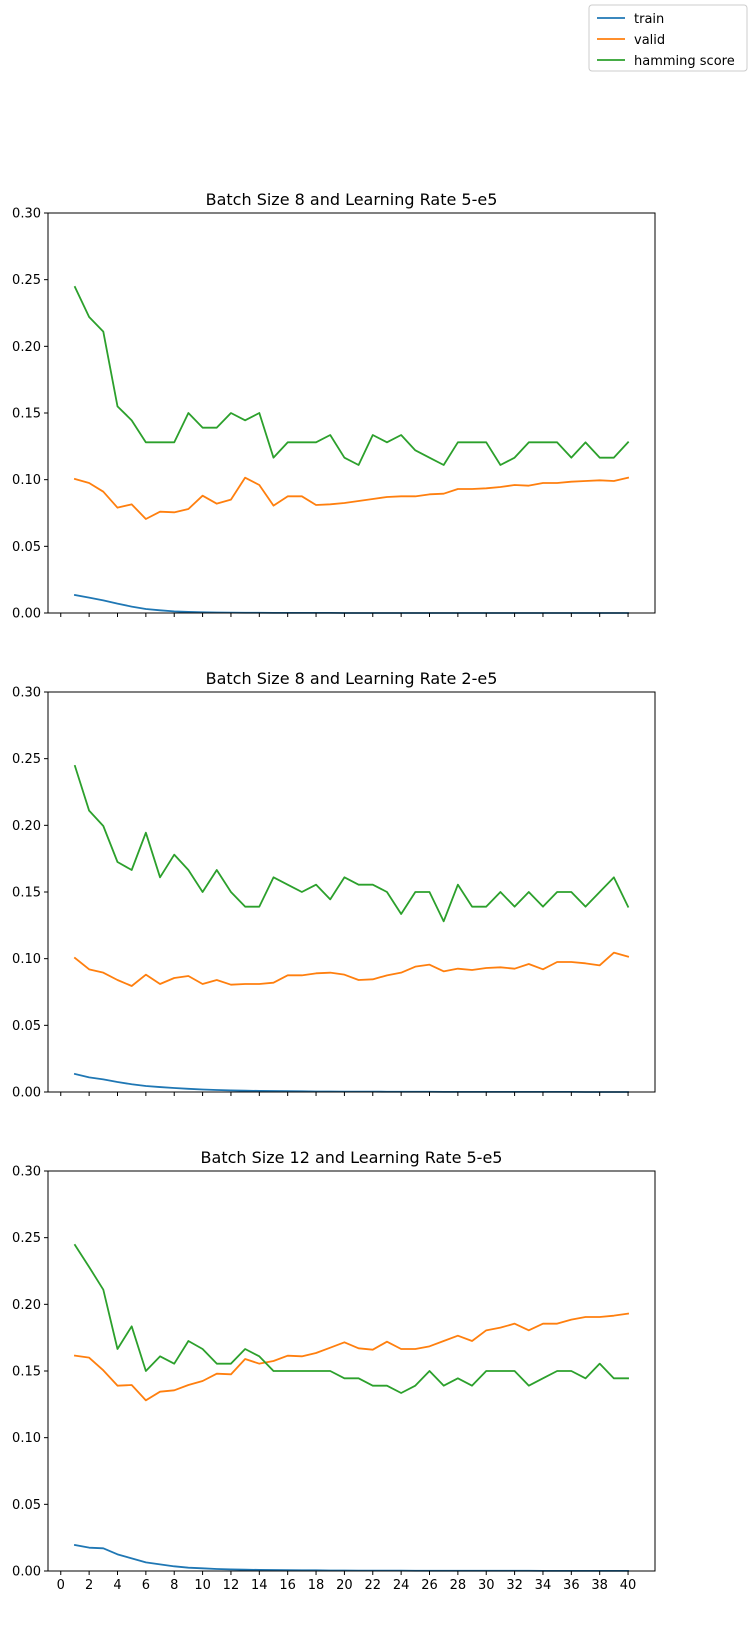  Describe the element at coordinates (259, 1585) in the screenshot. I see `x-tick-label: 14` at that location.